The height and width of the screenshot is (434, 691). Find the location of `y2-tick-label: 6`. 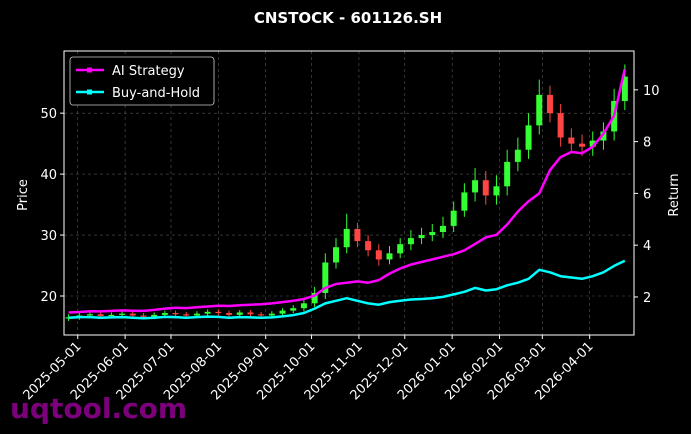

y2-tick-label: 6 is located at coordinates (647, 194).